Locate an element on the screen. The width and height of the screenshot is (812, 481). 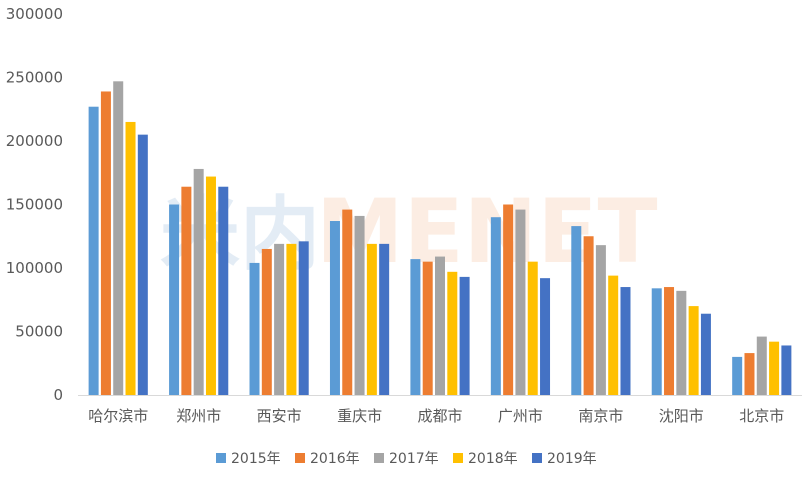
legend: 2015年 2016年 2017年 2018年 2019年 is located at coordinates (406, 459).